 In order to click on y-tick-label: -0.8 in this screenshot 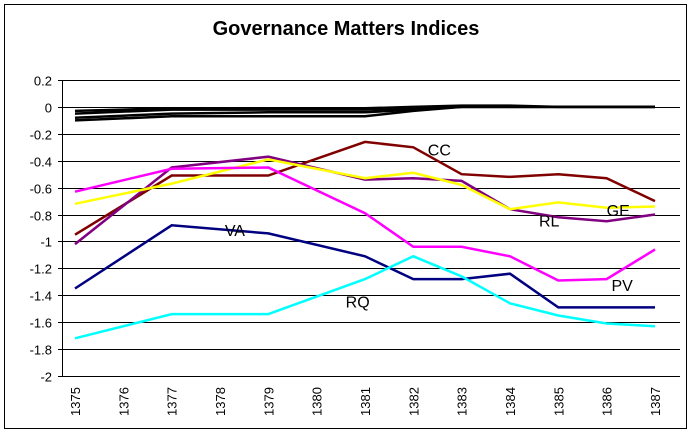, I will do `click(41, 216)`.